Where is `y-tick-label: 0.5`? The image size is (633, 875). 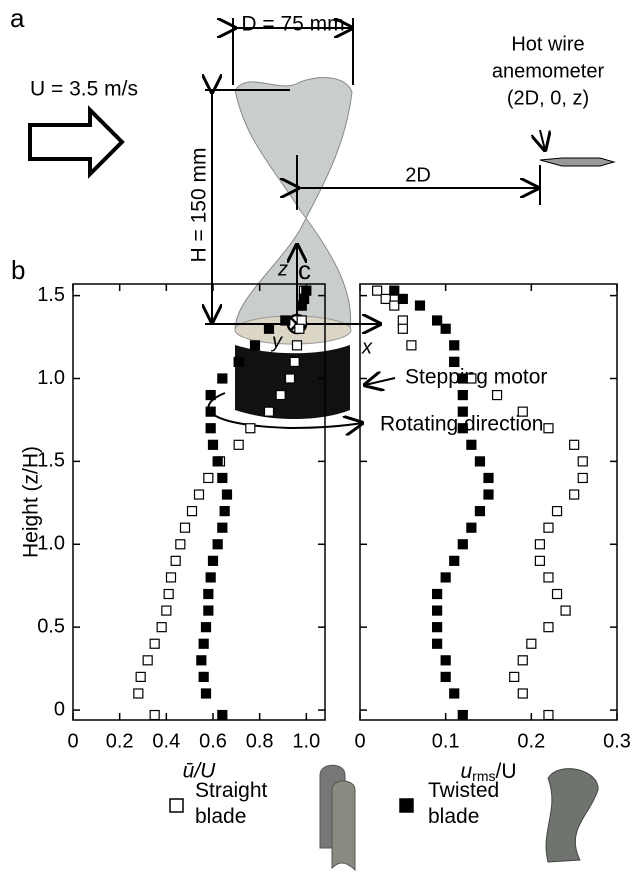 y-tick-label: 0.5 is located at coordinates (51, 626).